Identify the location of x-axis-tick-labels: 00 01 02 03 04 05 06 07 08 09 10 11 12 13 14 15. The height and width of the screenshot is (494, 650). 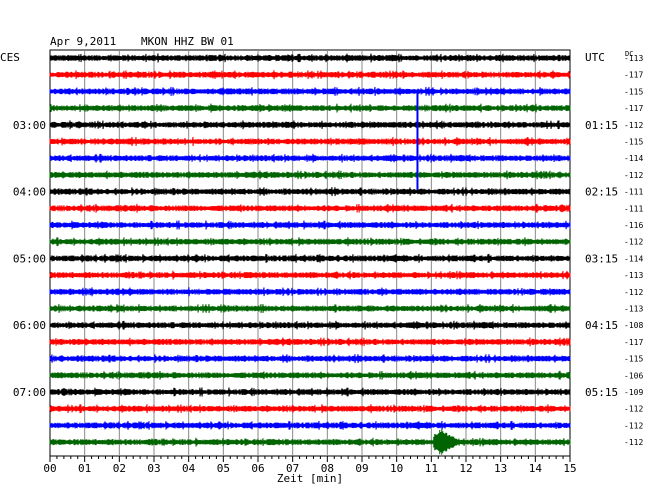
(309, 468).